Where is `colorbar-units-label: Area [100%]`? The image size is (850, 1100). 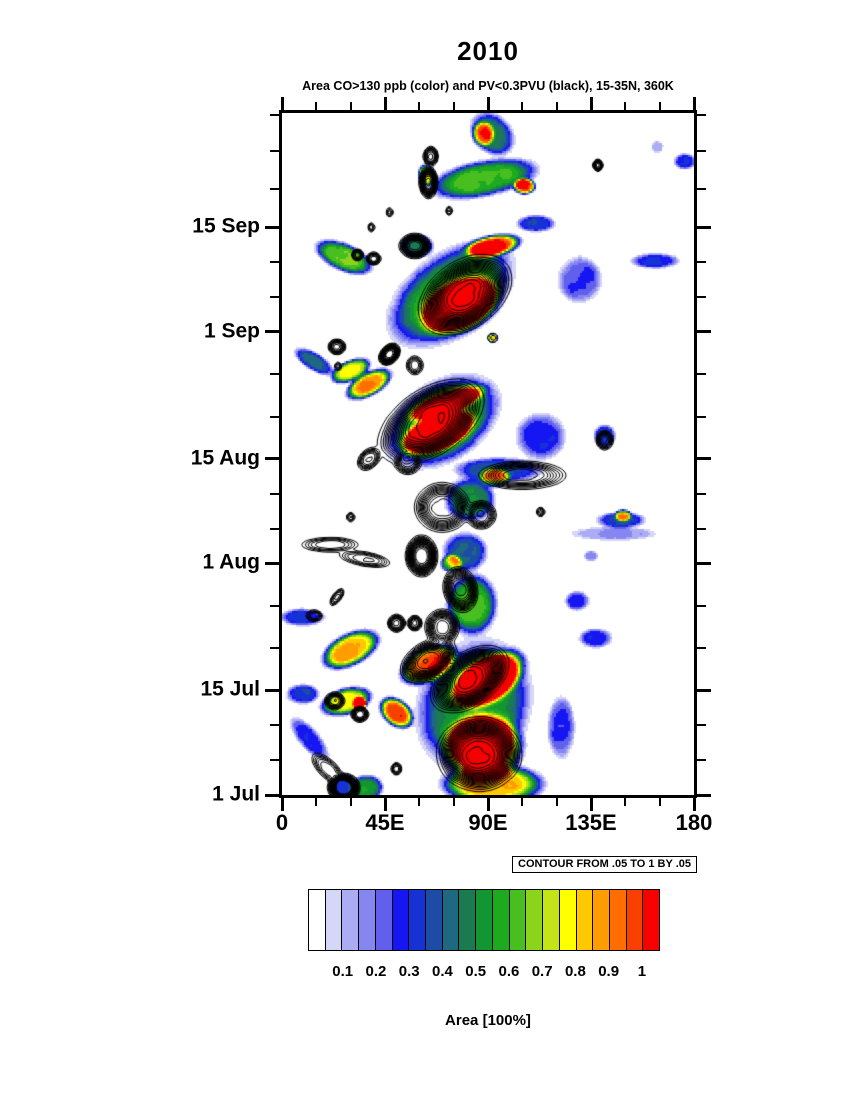 colorbar-units-label: Area [100%] is located at coordinates (488, 1020).